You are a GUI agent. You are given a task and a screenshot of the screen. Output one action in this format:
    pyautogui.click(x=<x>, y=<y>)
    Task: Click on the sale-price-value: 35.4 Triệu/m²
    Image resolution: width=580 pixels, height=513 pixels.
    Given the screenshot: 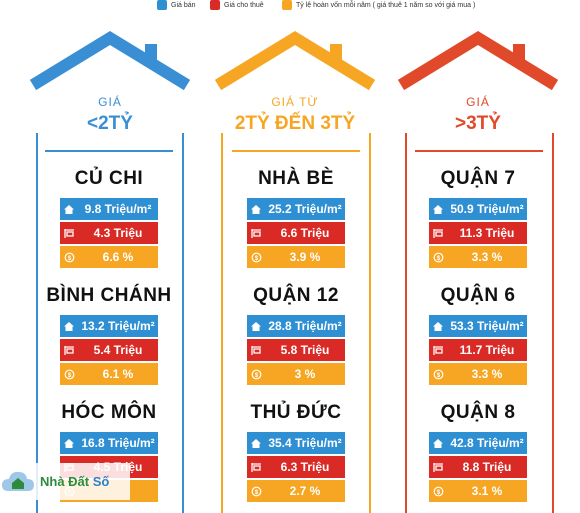 What is the action you would take?
    pyautogui.click(x=305, y=443)
    